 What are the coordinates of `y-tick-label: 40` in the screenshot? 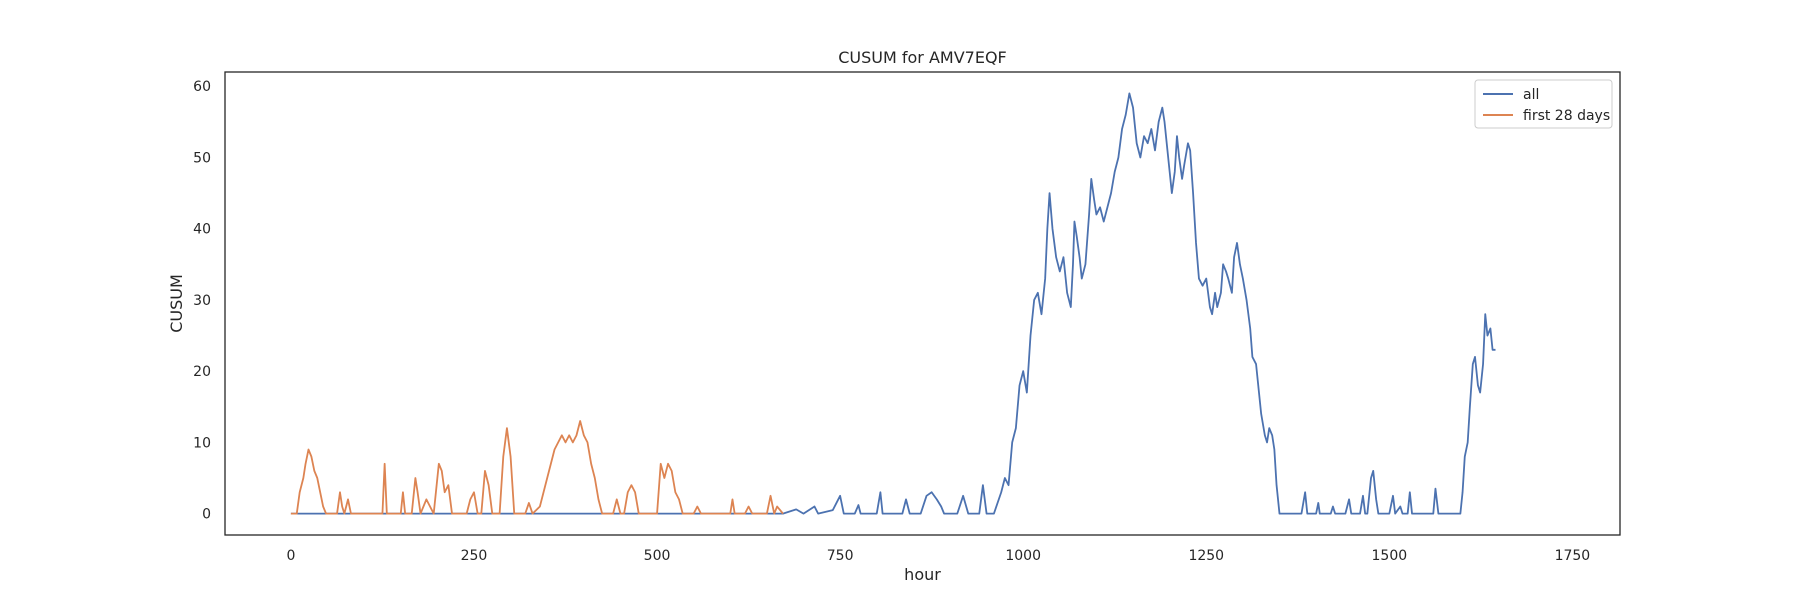 It's located at (202, 230).